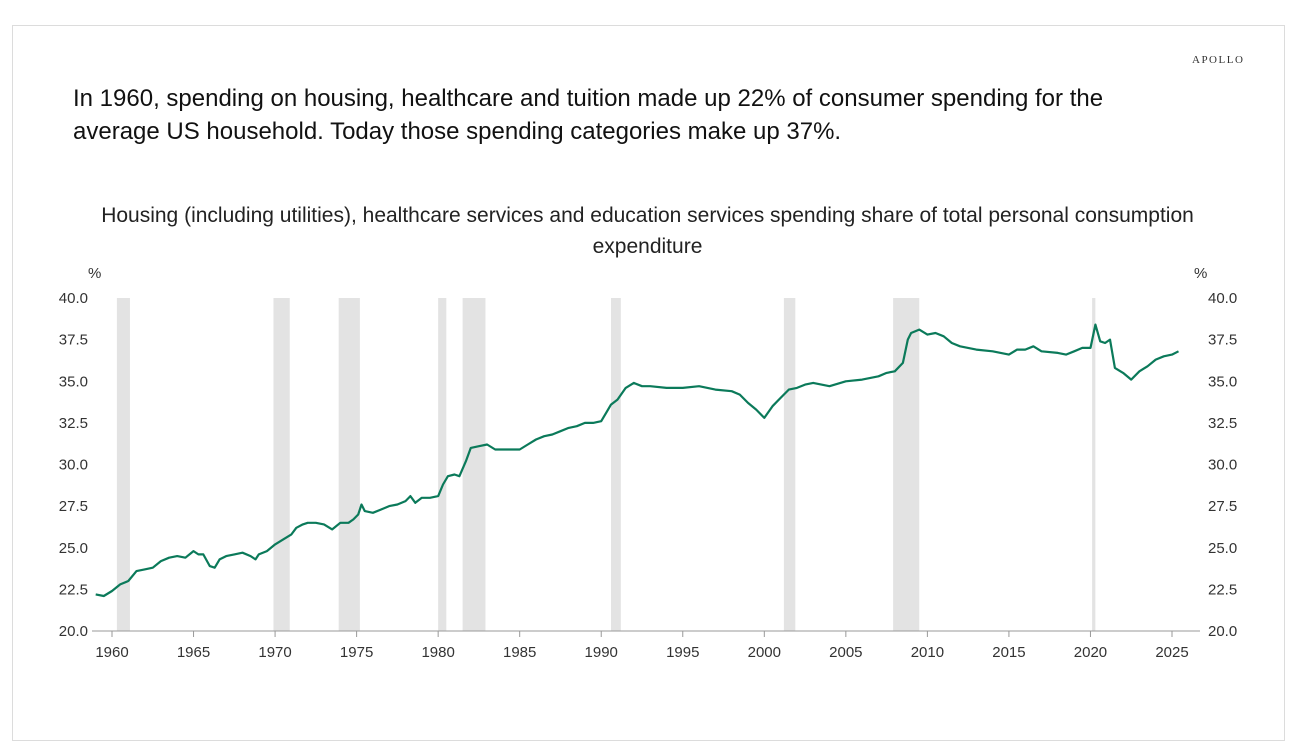  I want to click on y-tick-label-left: 22.5, so click(73, 589).